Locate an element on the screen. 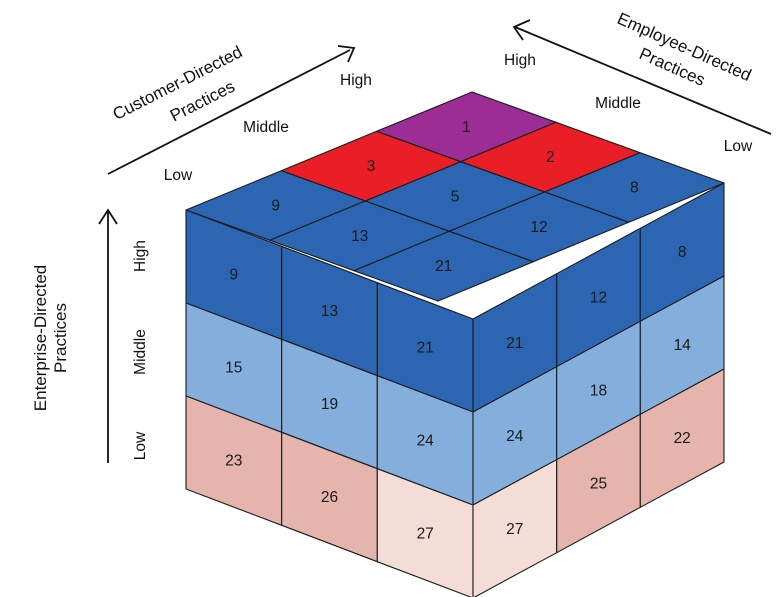 Image resolution: width=778 pixels, height=597 pixels. top-cell-label: 13 is located at coordinates (359, 236).